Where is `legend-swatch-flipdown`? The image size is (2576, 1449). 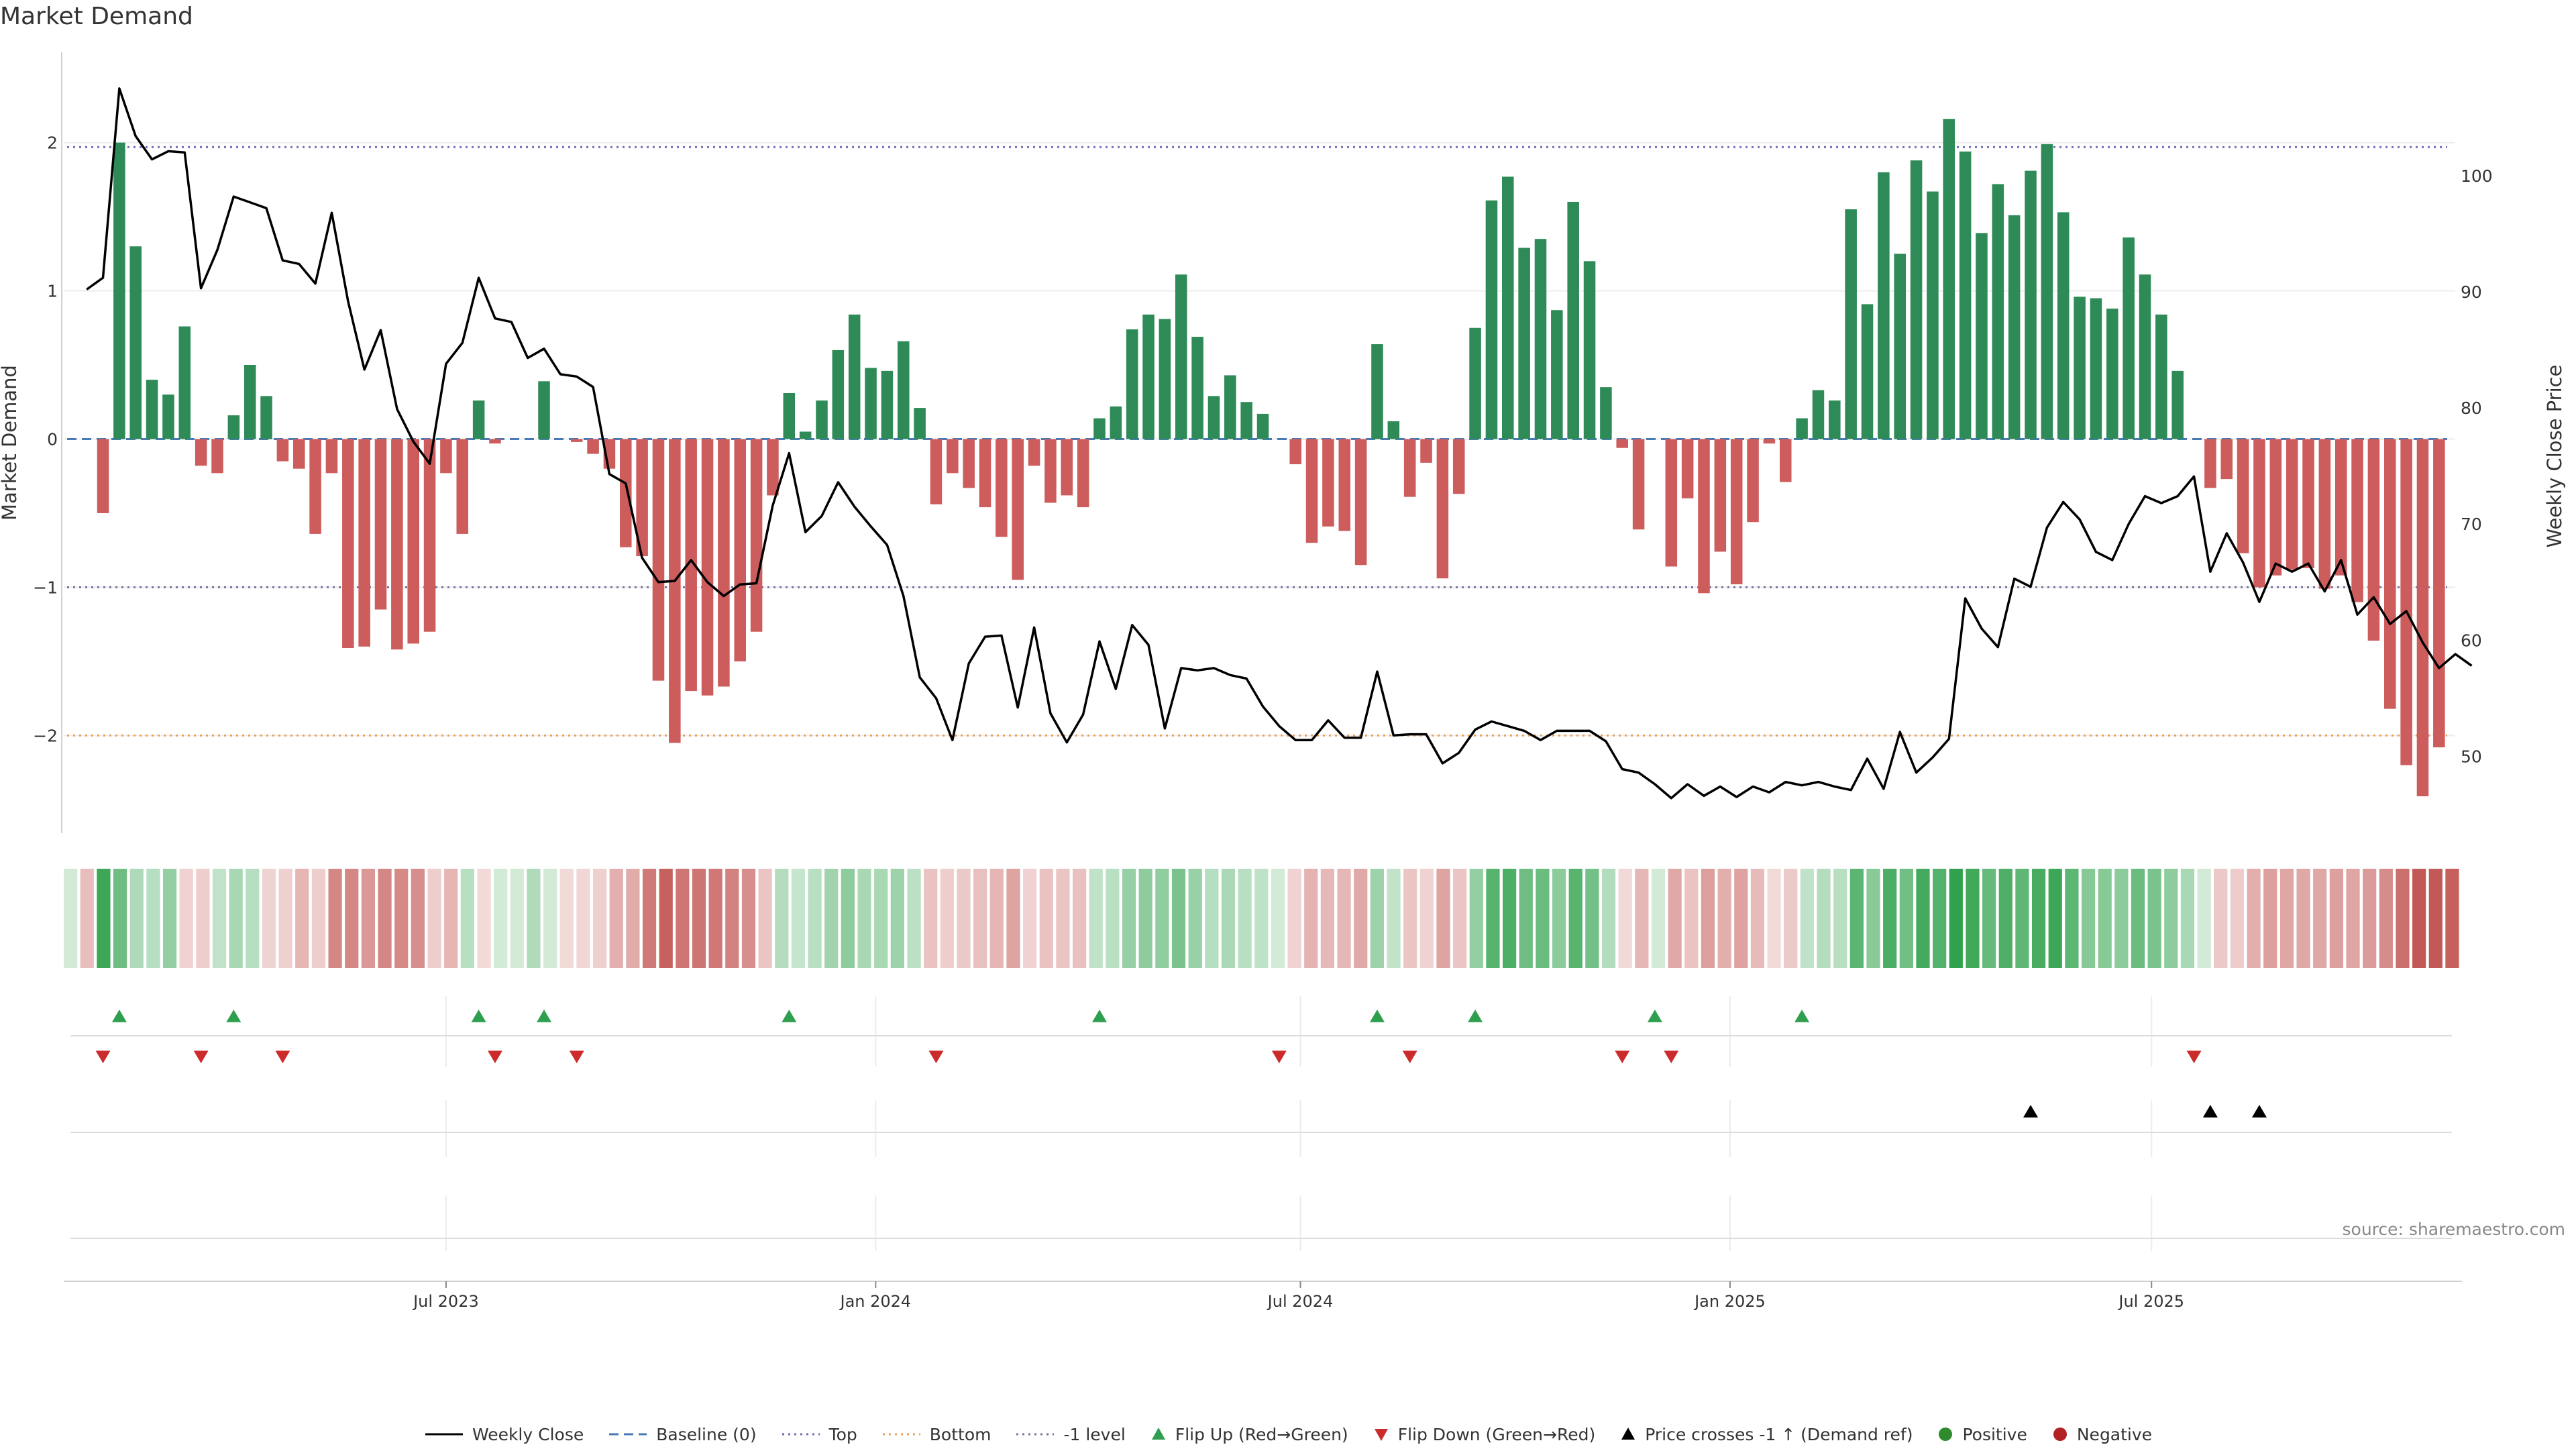
legend-swatch-flipdown is located at coordinates (1381, 1435).